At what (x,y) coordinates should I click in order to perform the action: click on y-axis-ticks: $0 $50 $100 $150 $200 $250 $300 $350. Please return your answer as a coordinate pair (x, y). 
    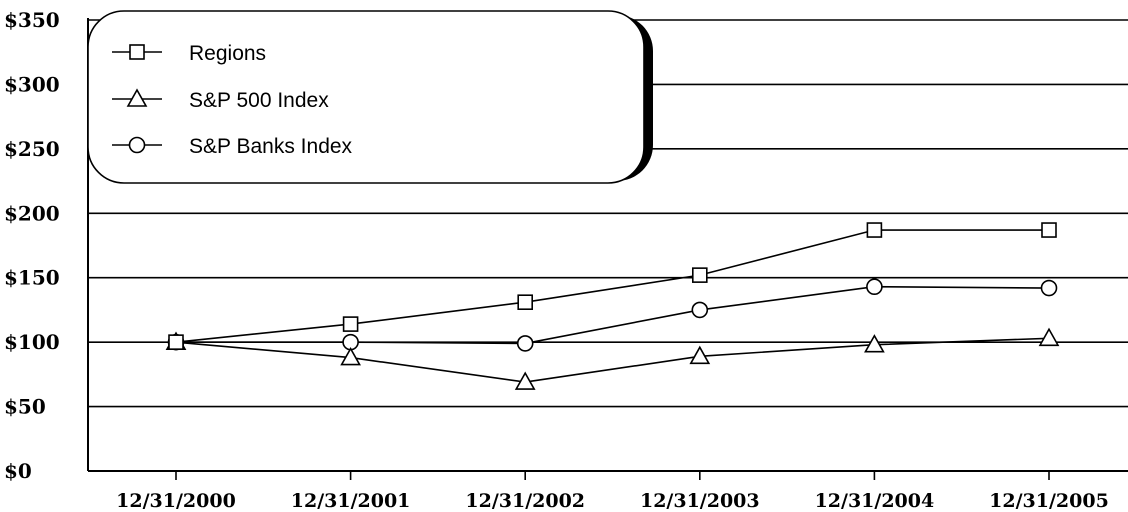
    Looking at the image, I should click on (32, 245).